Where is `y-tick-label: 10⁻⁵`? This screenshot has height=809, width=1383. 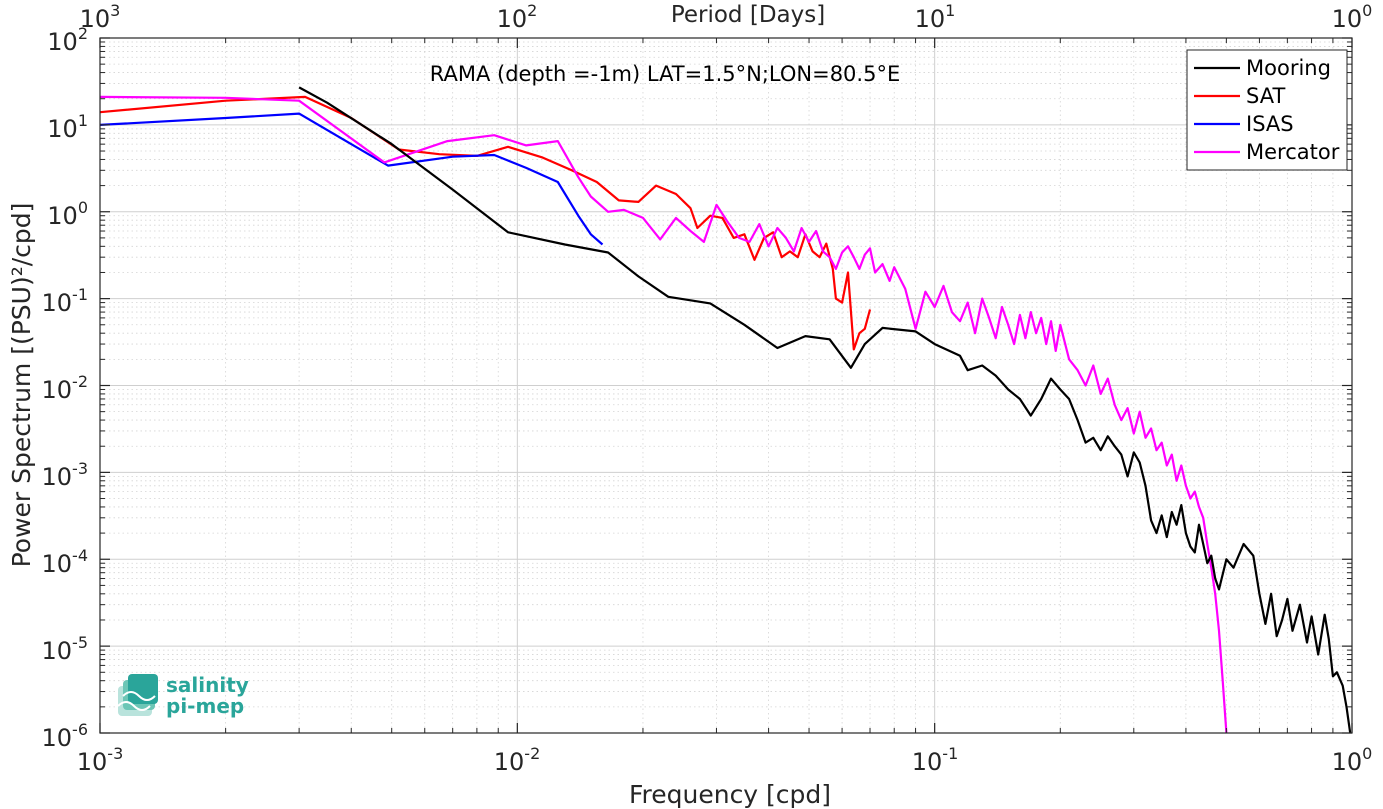 y-tick-label: 10⁻⁵ is located at coordinates (65, 649).